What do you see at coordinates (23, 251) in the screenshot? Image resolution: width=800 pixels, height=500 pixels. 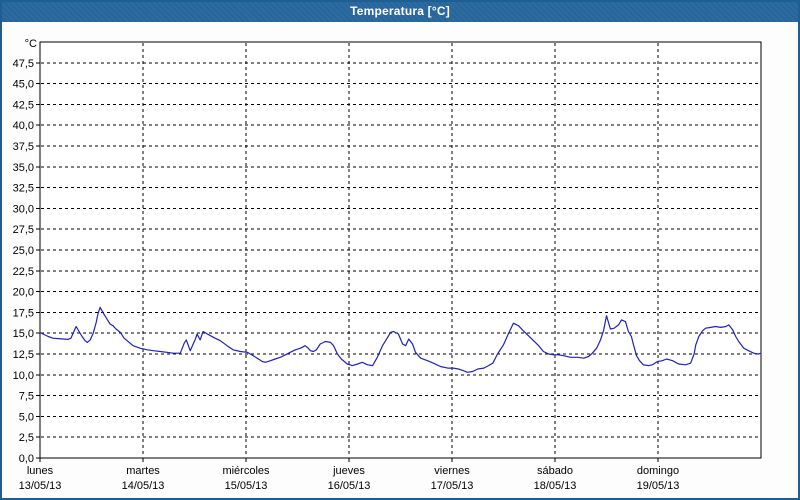 I see `y-axis-tick-label: 25,0` at bounding box center [23, 251].